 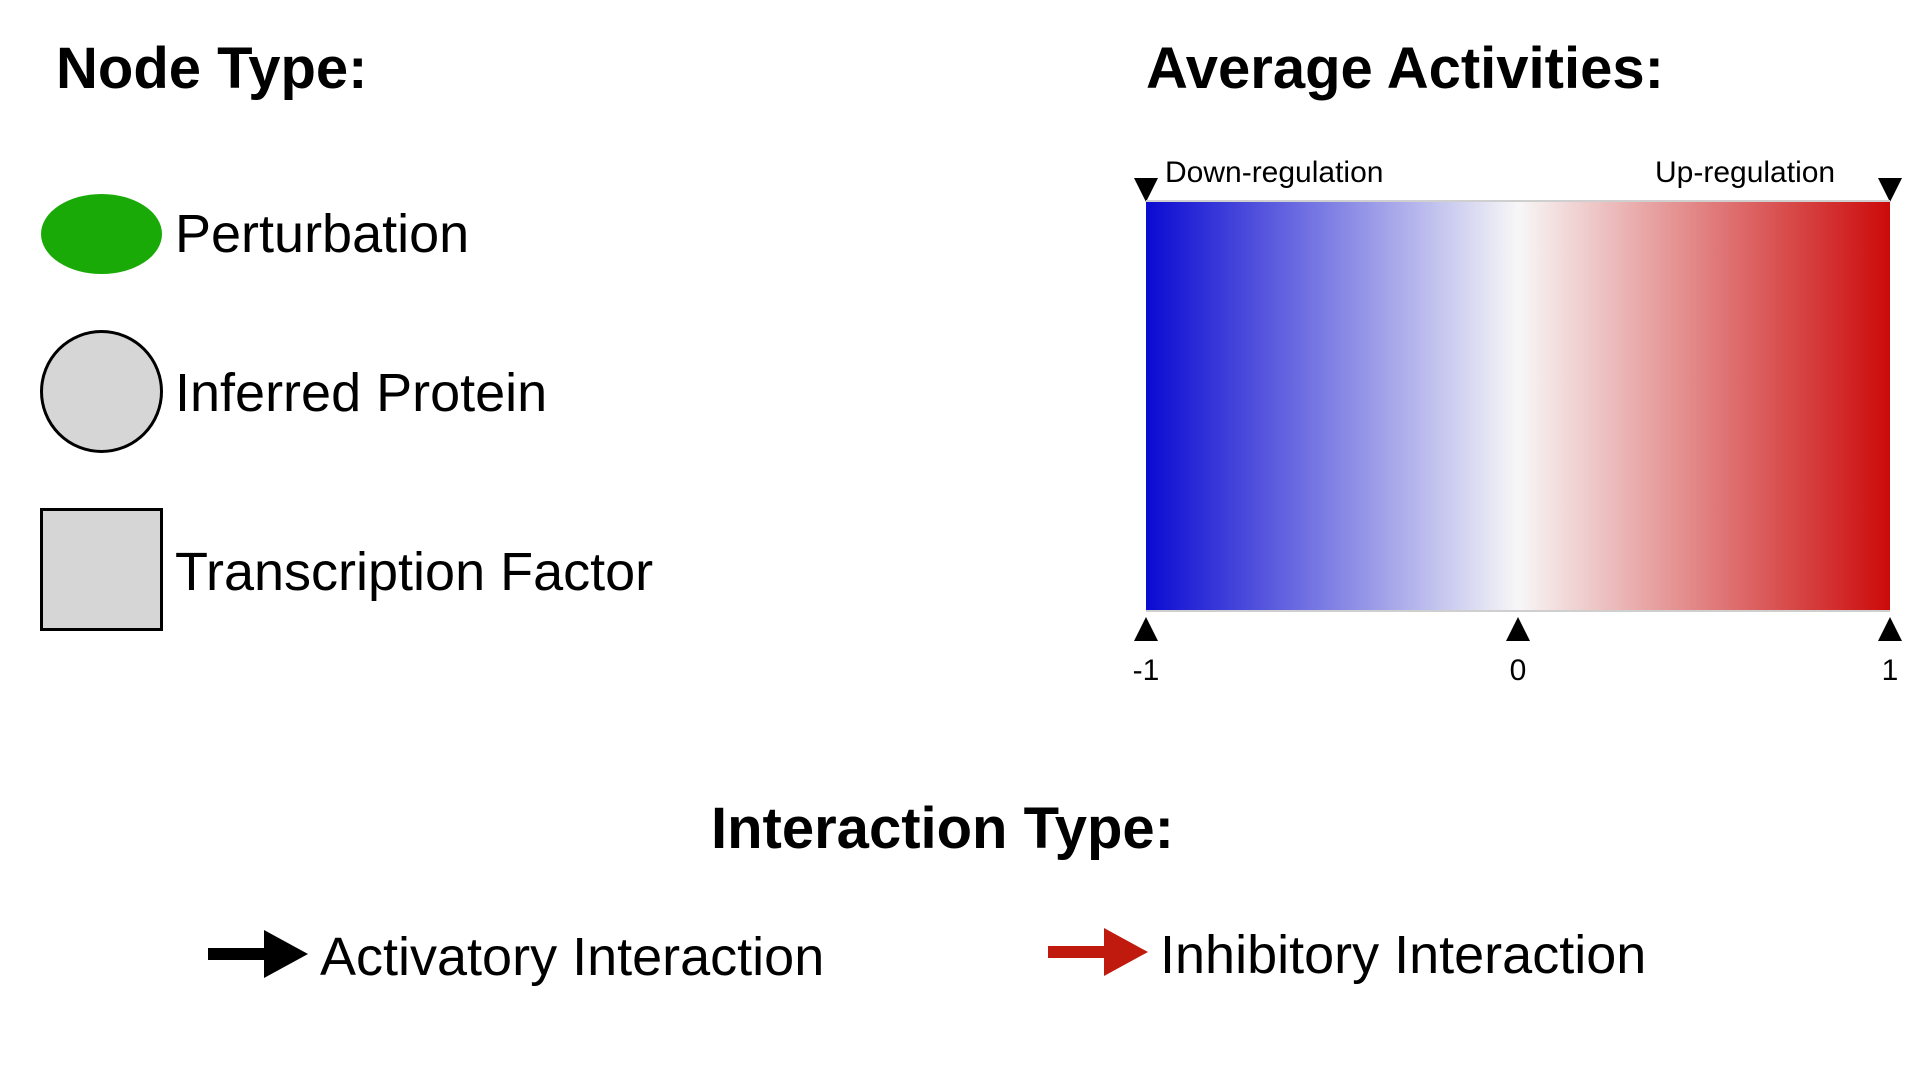 What do you see at coordinates (1146, 670) in the screenshot?
I see `tick-label-min: -1` at bounding box center [1146, 670].